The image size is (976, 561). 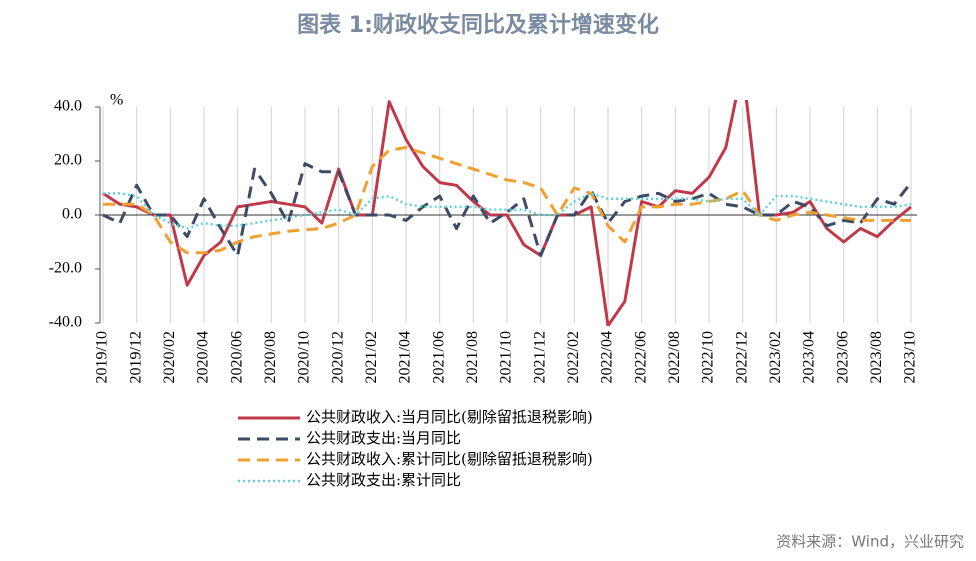 What do you see at coordinates (876, 357) in the screenshot?
I see `x-tick-label: 2023/08` at bounding box center [876, 357].